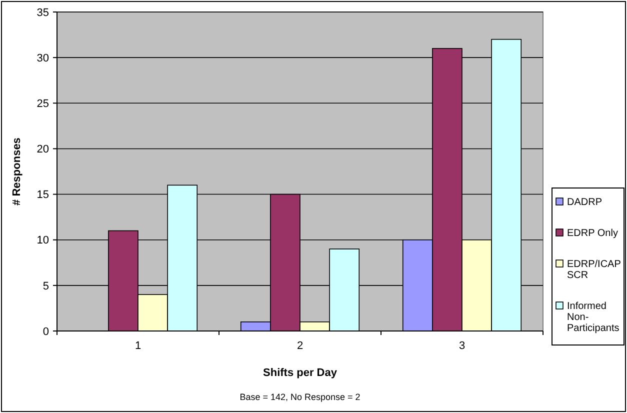 This screenshot has height=413, width=627. Describe the element at coordinates (584, 202) in the screenshot. I see `legend-label: DADRP` at that location.